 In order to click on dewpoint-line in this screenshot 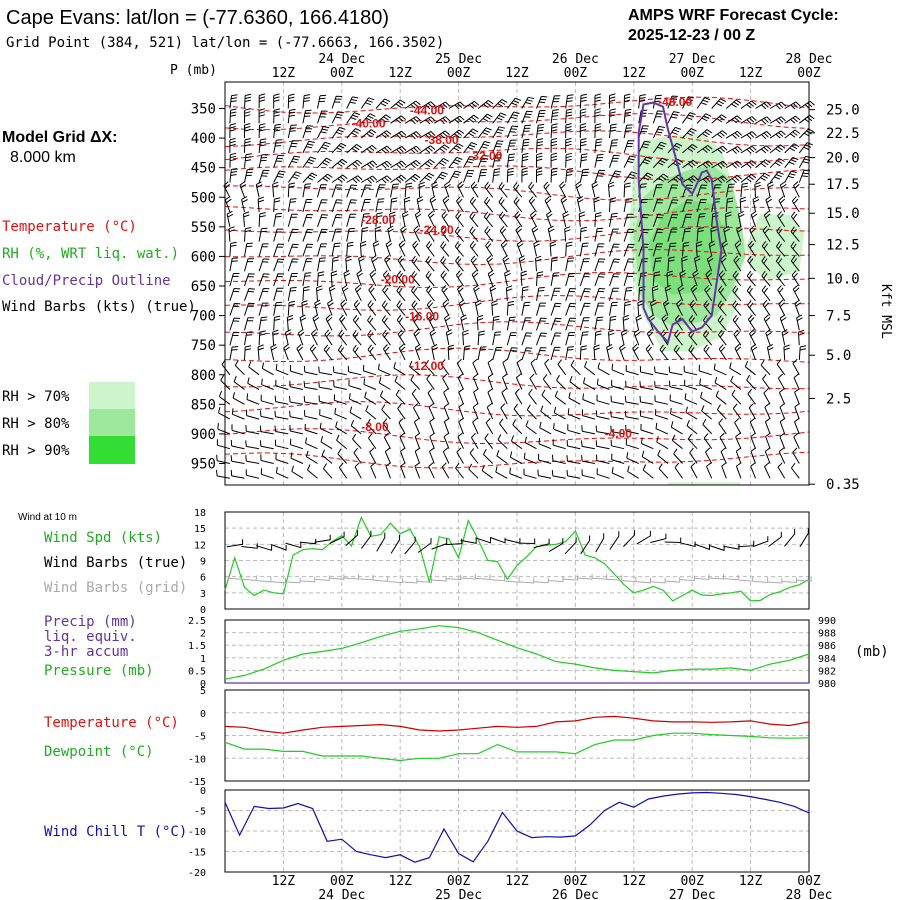, I will do `click(517, 747)`.